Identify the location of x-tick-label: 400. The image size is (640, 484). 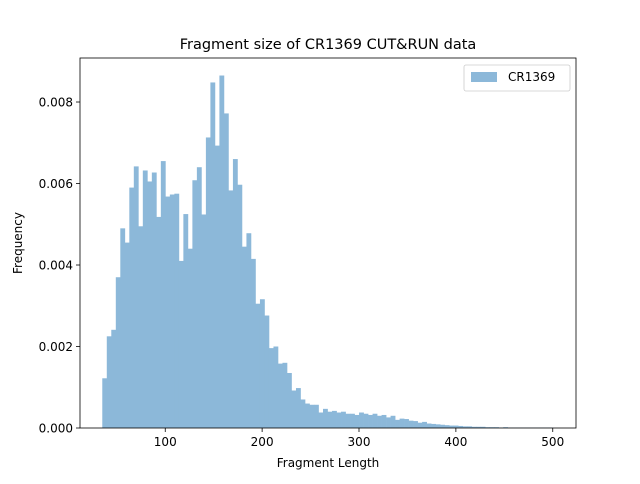
(455, 442).